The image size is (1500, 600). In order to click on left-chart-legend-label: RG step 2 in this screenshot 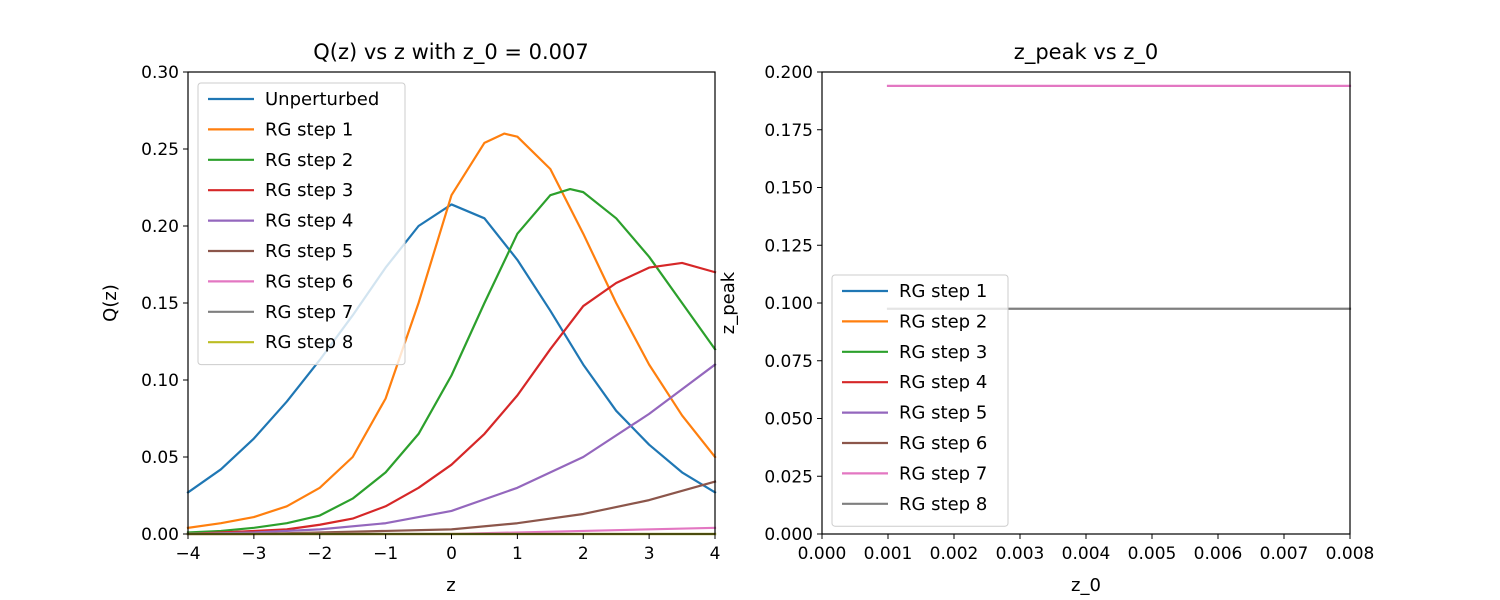, I will do `click(309, 160)`.